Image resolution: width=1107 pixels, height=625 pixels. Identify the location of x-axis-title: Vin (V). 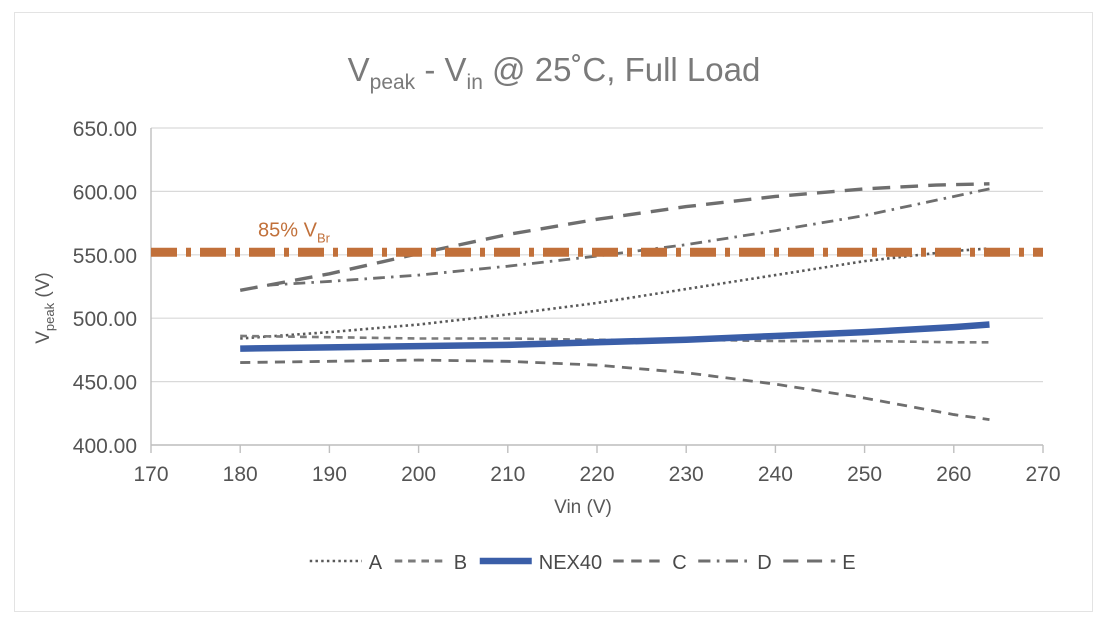
(583, 507).